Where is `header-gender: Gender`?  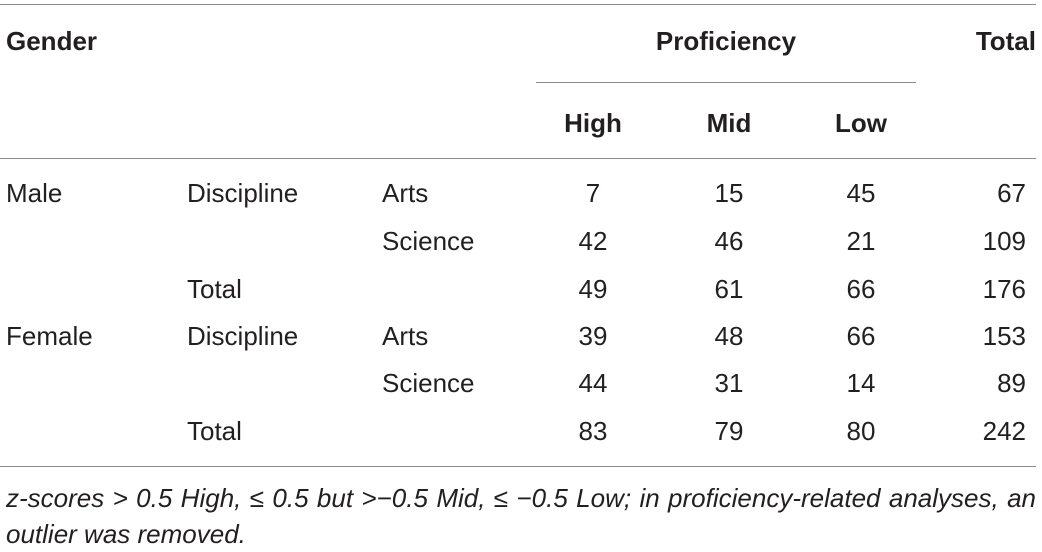 header-gender: Gender is located at coordinates (52, 41).